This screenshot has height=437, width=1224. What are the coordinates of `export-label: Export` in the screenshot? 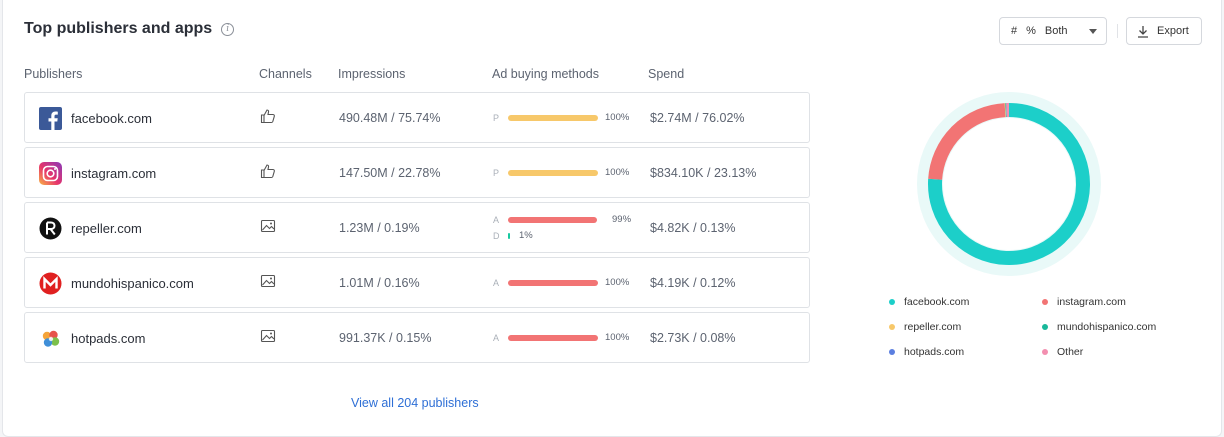 It's located at (1173, 31).